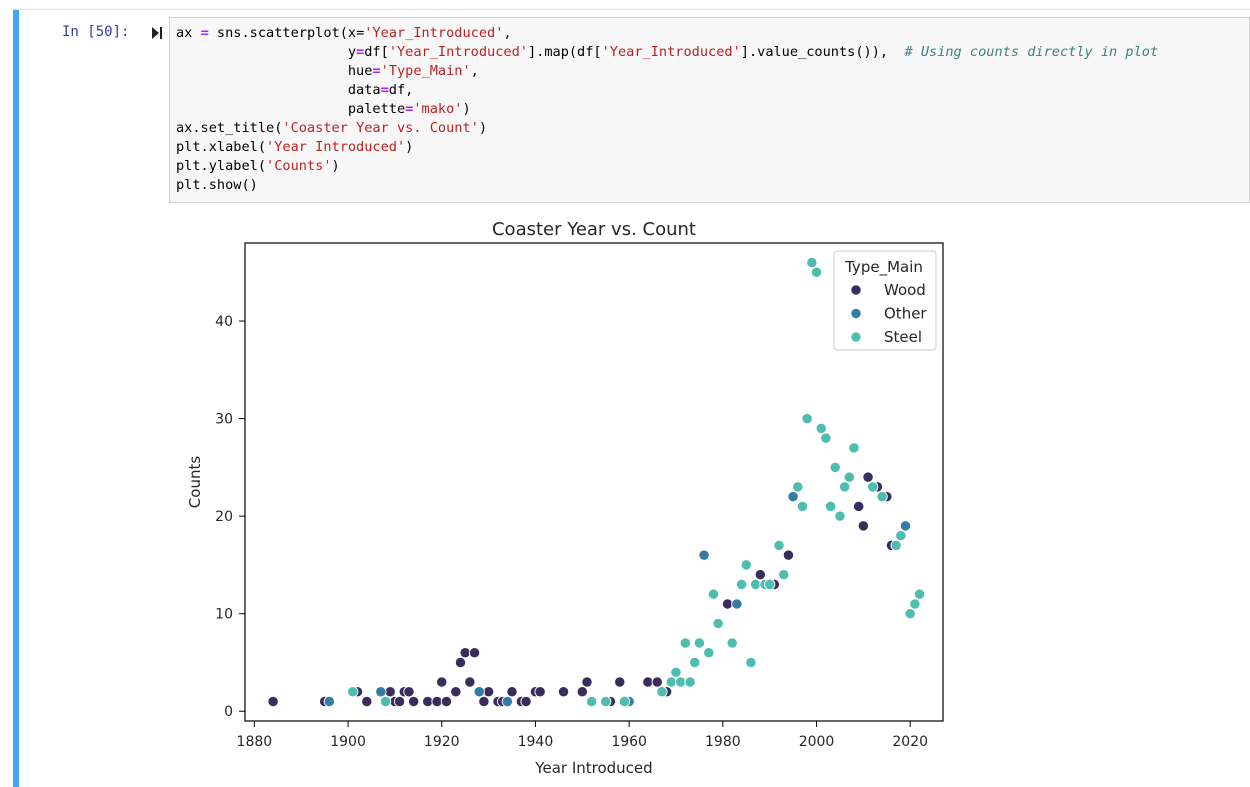  I want to click on y-tick-label: 10, so click(224, 615).